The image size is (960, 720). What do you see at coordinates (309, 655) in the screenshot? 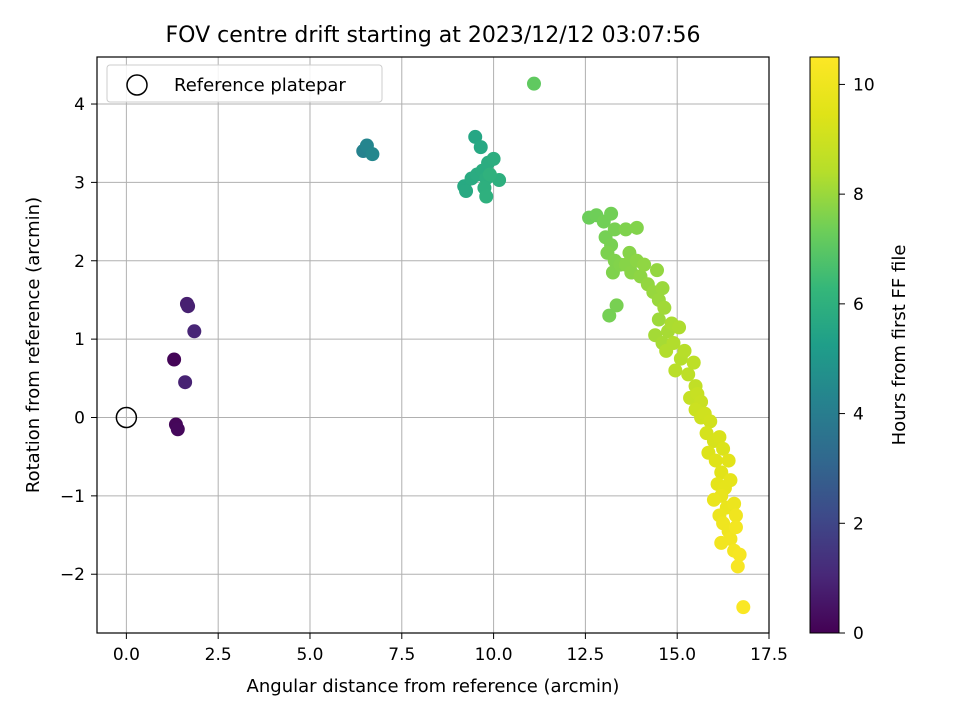
I see `x-tick-label: 5.0` at bounding box center [309, 655].